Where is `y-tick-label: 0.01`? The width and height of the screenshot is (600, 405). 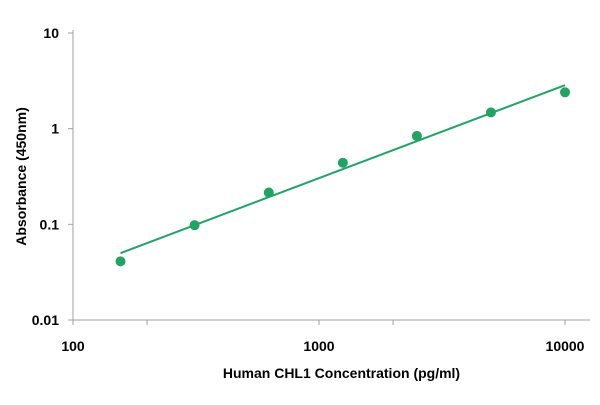 y-tick-label: 0.01 is located at coordinates (45, 320).